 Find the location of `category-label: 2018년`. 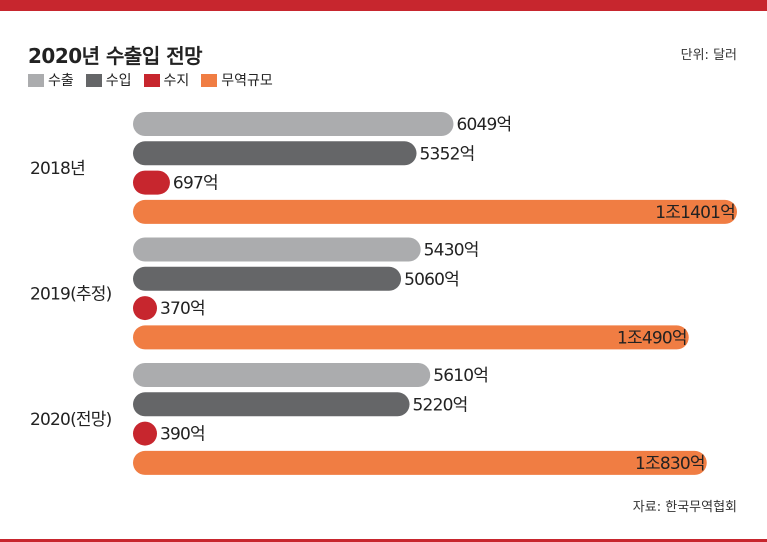

category-label: 2018년 is located at coordinates (57, 169).